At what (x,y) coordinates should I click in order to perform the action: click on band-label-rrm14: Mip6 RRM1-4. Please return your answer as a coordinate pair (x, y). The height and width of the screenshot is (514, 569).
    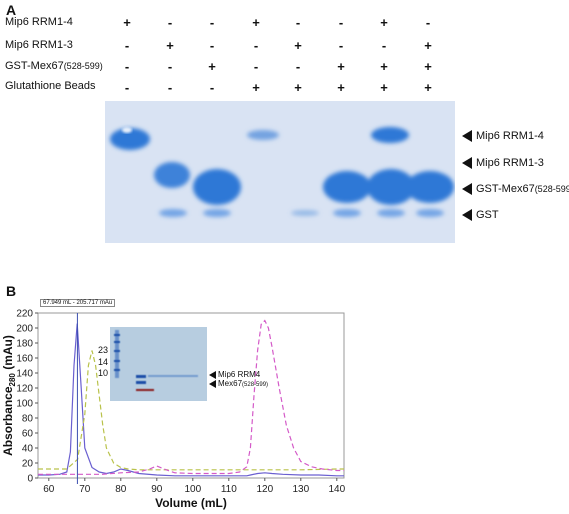
    Looking at the image, I should click on (503, 136).